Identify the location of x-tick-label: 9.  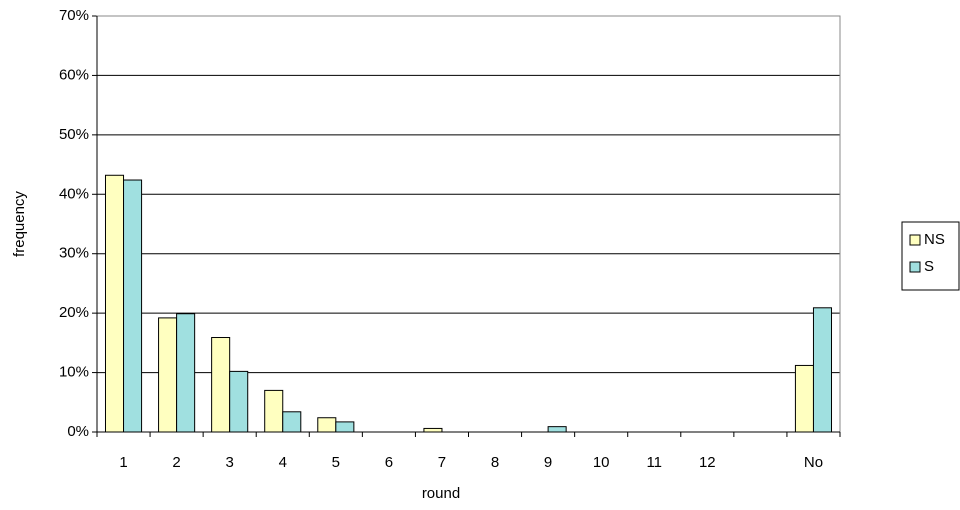
(548, 462).